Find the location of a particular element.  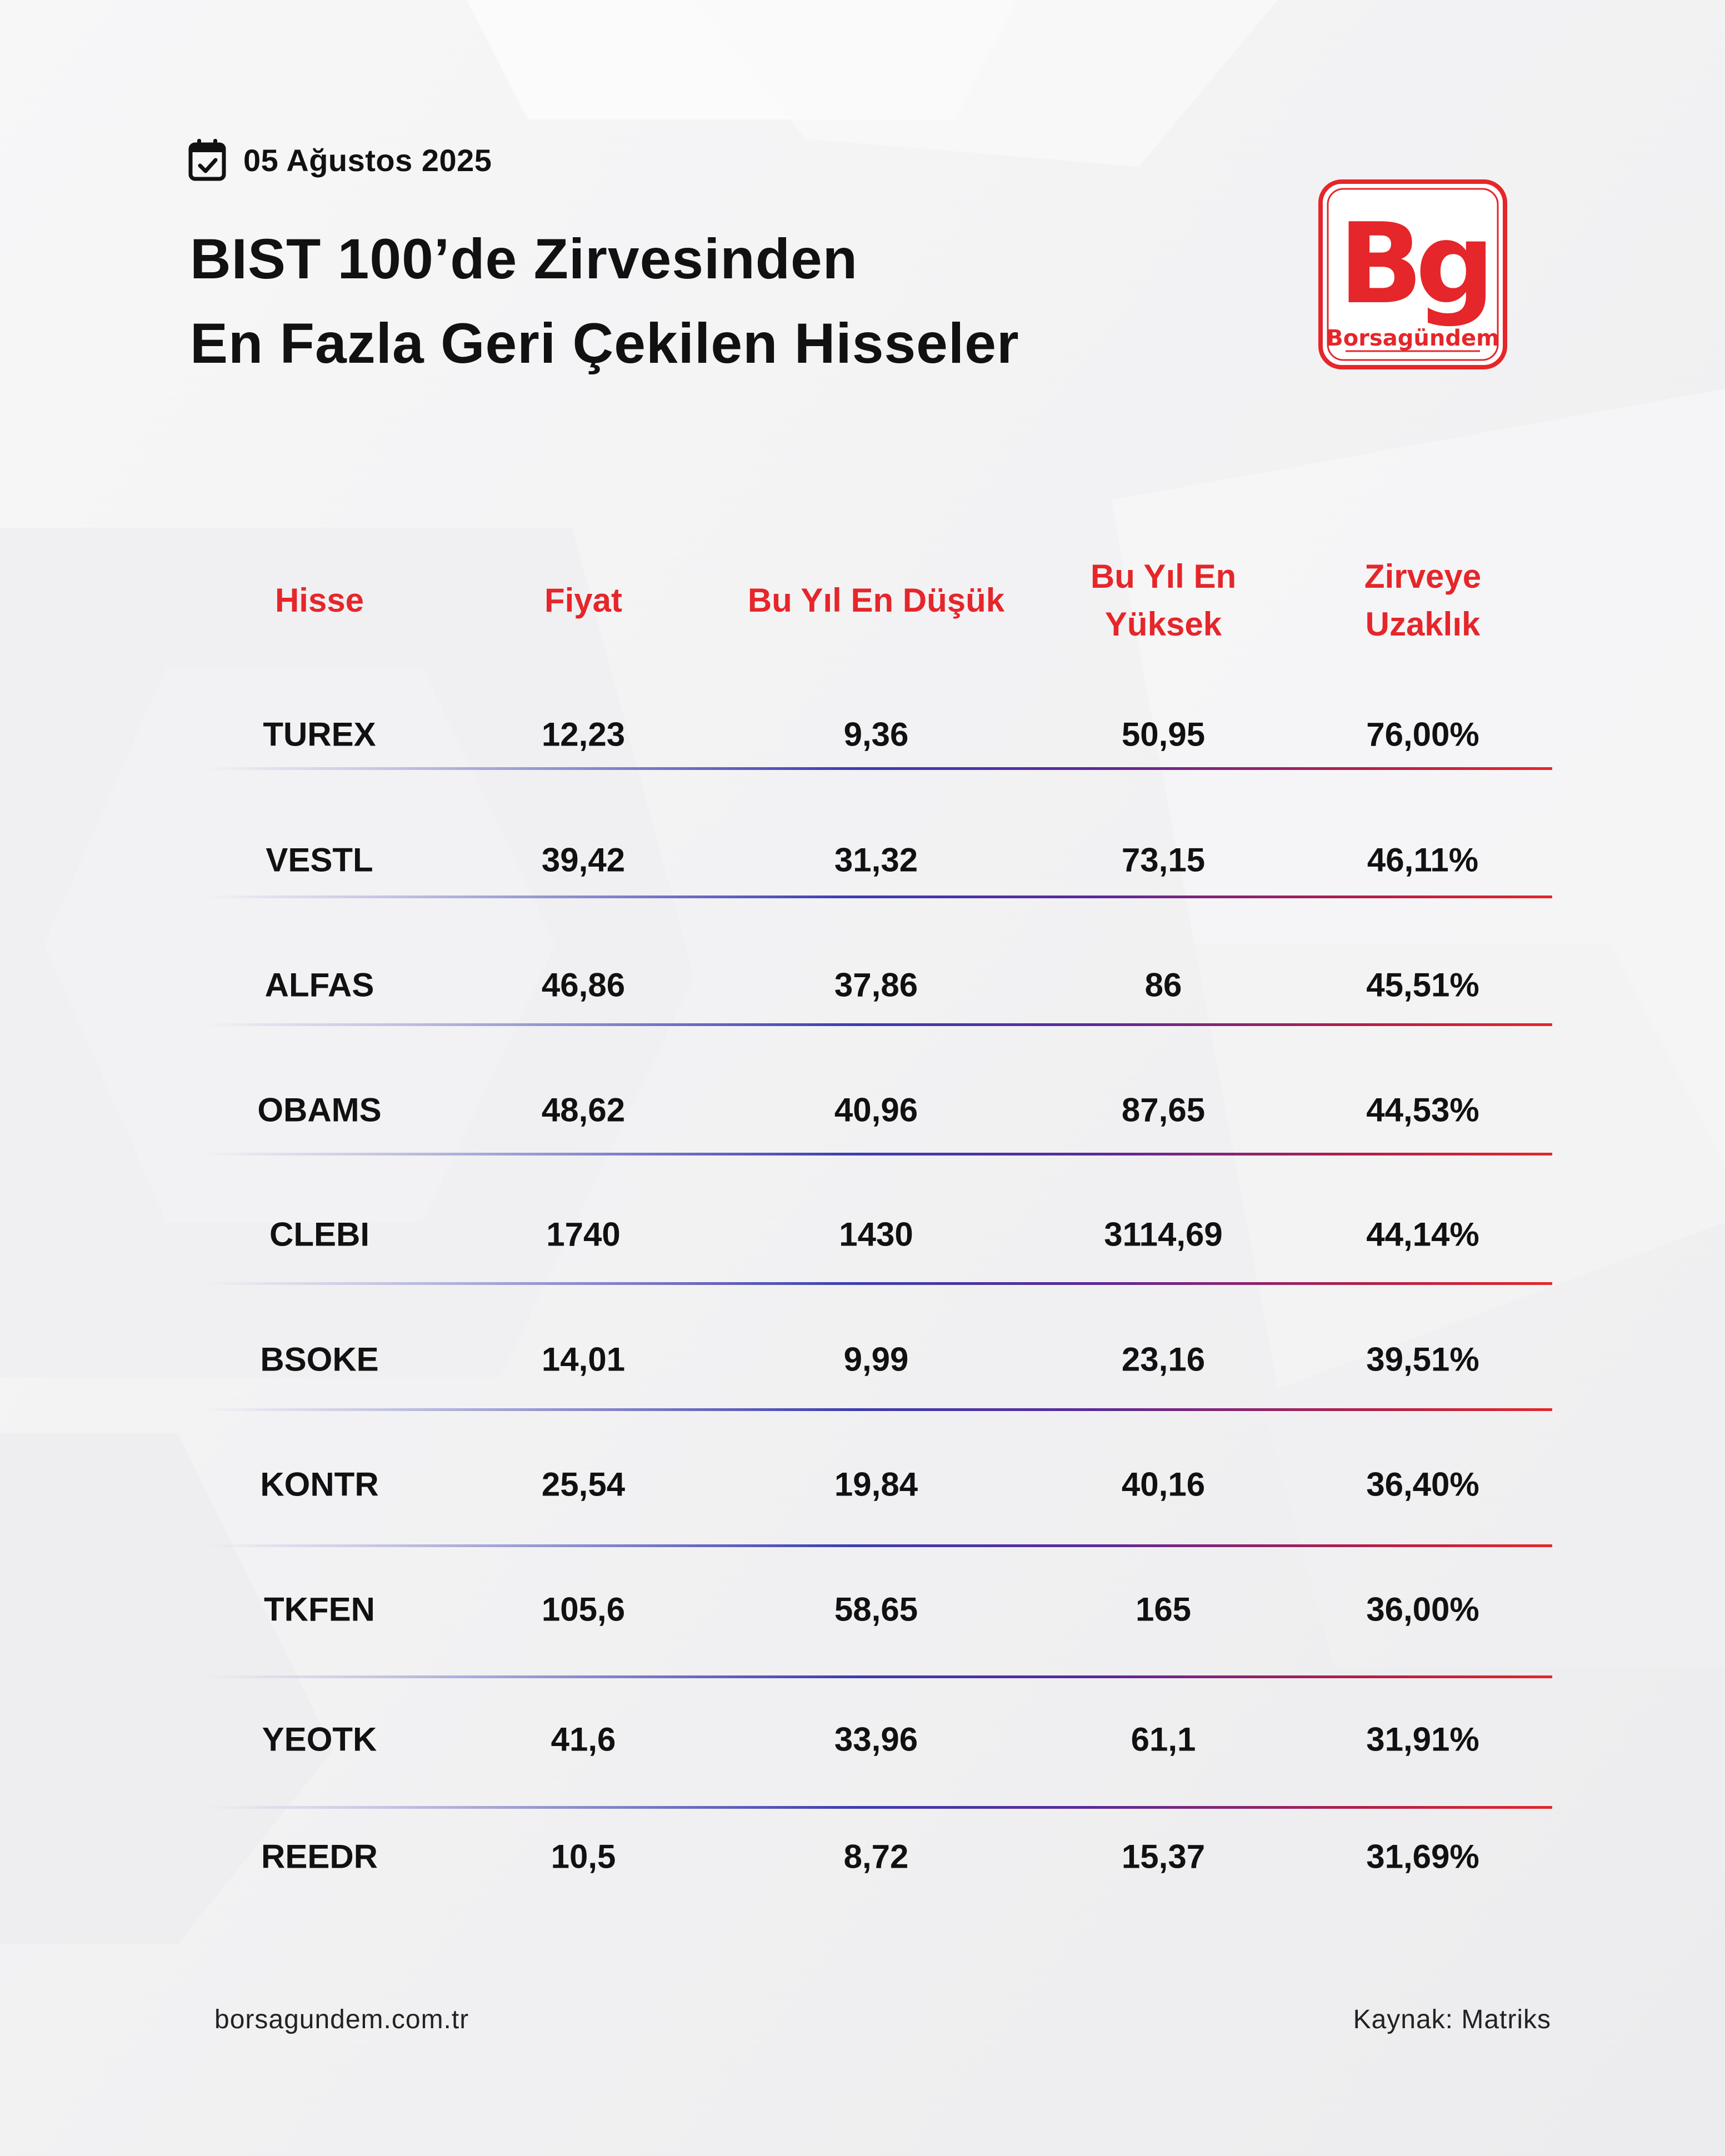

value-cell: 33,96 is located at coordinates (876, 1739).